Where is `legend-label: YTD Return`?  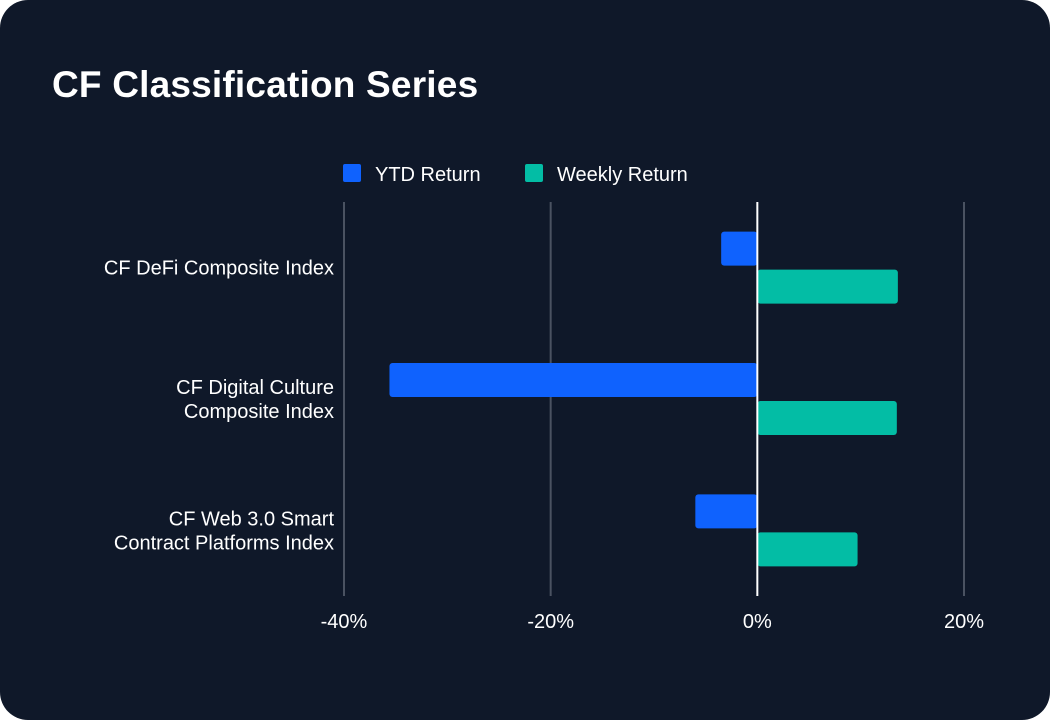
legend-label: YTD Return is located at coordinates (428, 175).